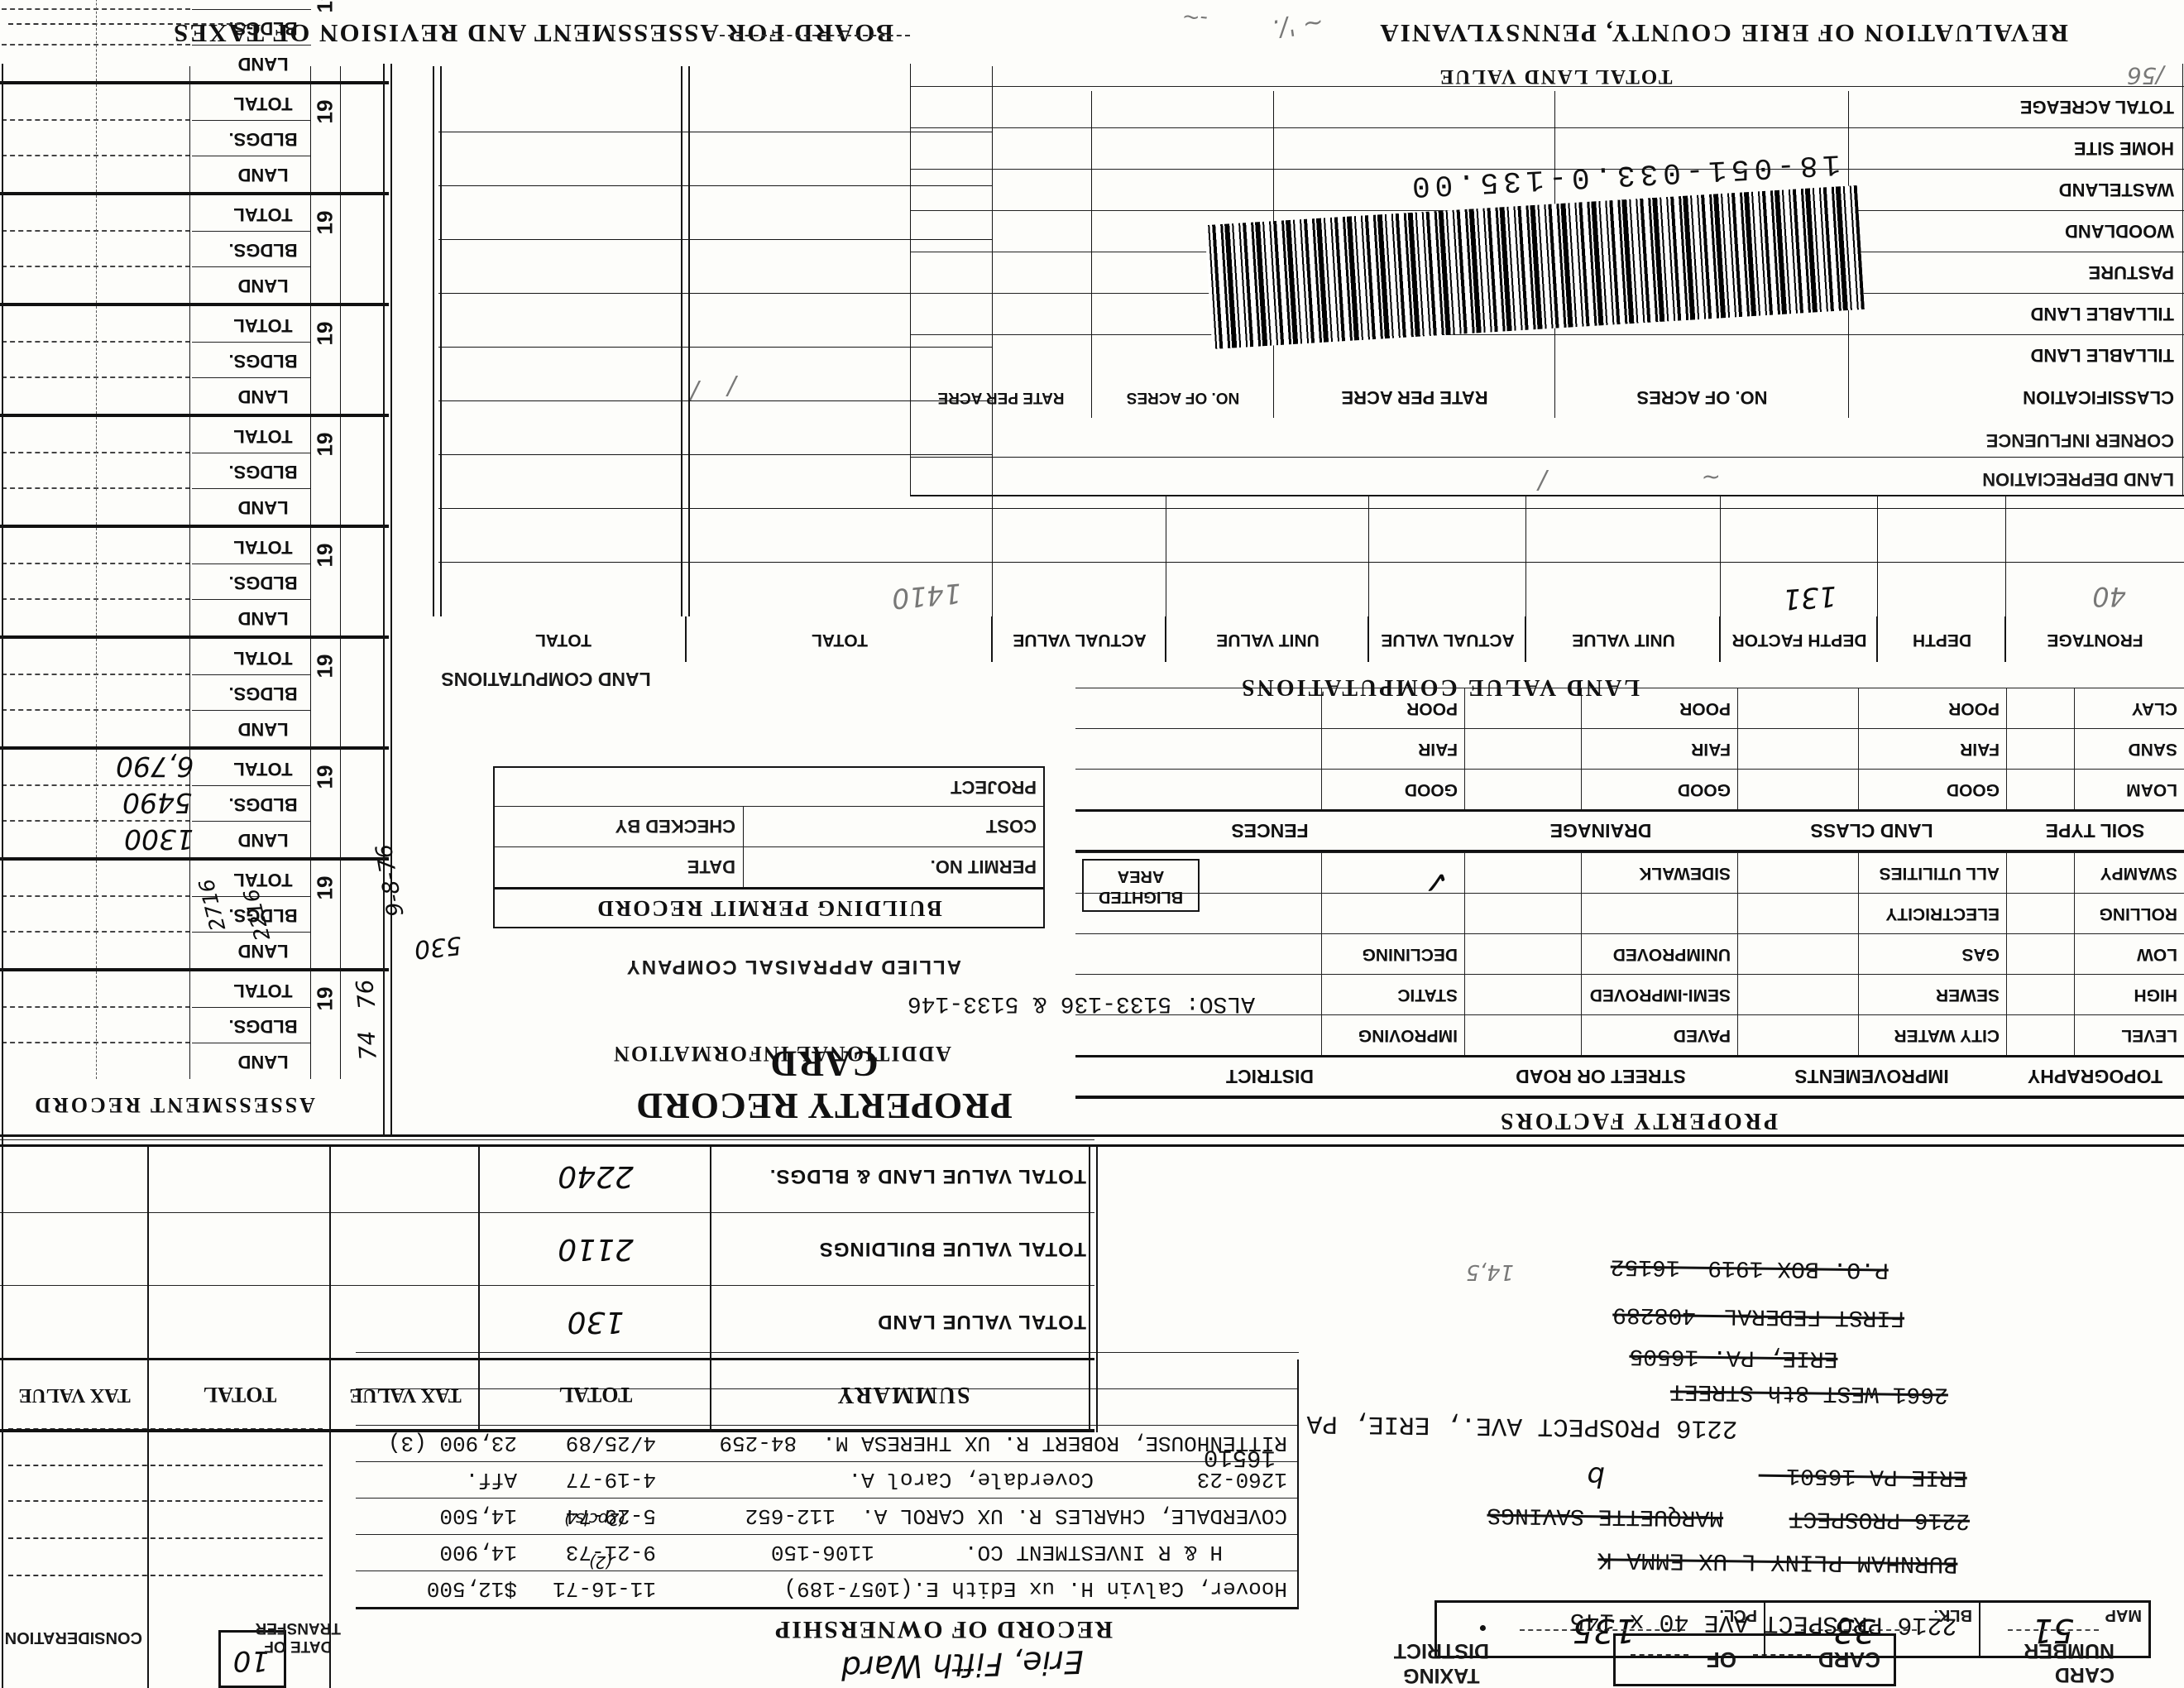 The image size is (2184, 1688). What do you see at coordinates (1141, 897) in the screenshot?
I see `blighted-line1: BLIGHTED` at bounding box center [1141, 897].